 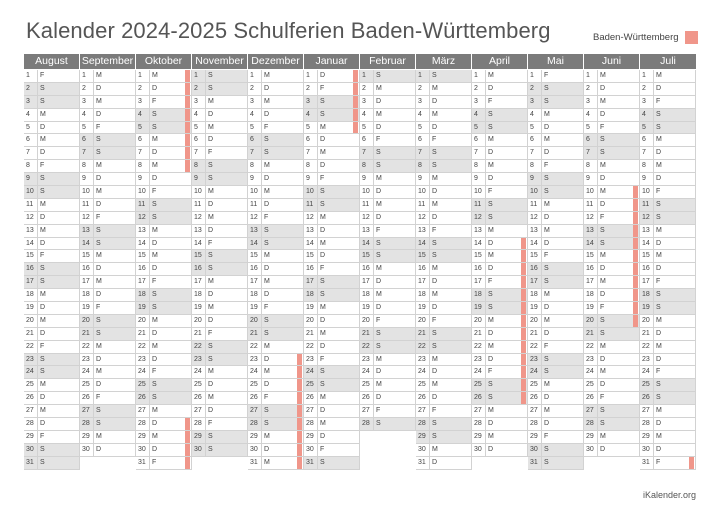 I want to click on day-cell: 14 D, so click(x=164, y=244).